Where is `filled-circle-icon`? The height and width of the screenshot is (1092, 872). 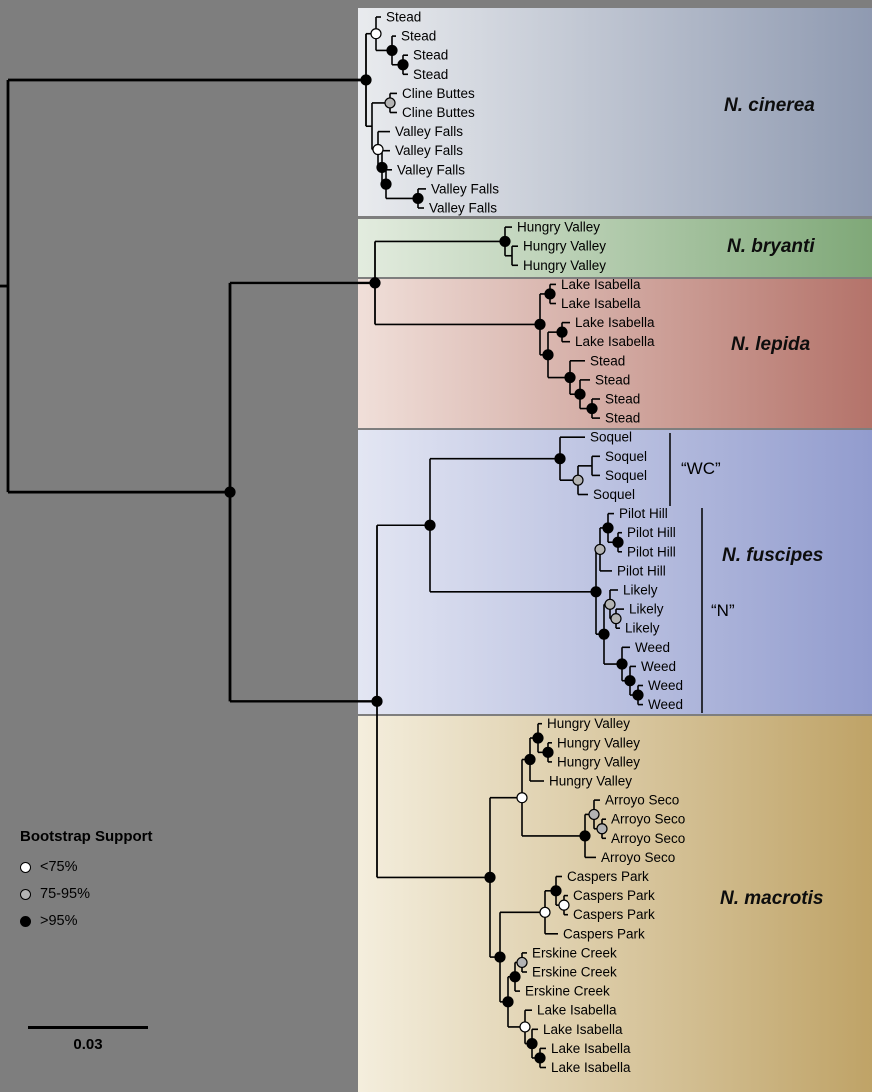 filled-circle-icon is located at coordinates (25, 921).